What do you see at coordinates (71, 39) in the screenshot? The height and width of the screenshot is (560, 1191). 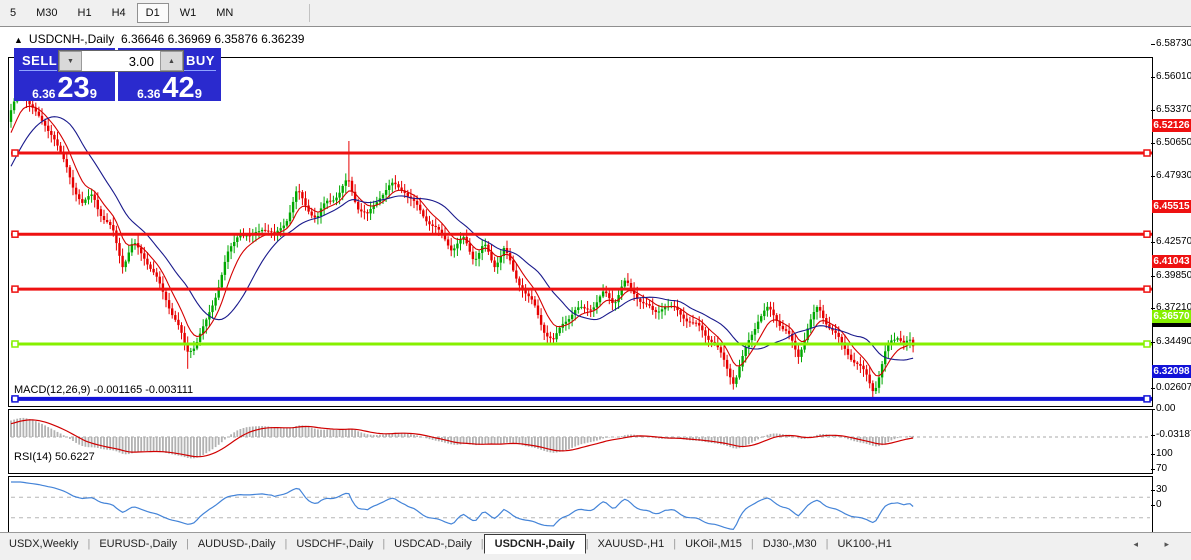 I see `symbol-title: USDCNH-,Daily` at bounding box center [71, 39].